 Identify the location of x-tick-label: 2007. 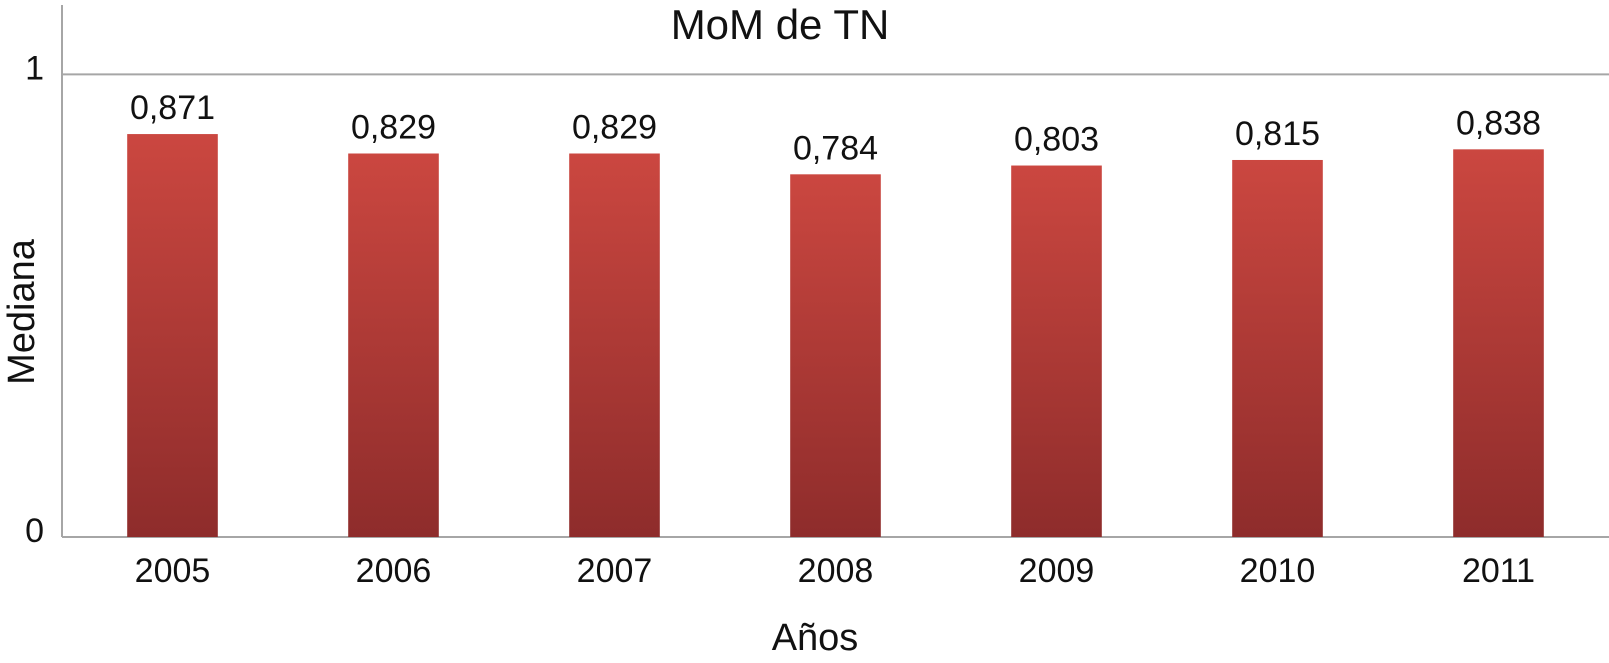
(615, 571).